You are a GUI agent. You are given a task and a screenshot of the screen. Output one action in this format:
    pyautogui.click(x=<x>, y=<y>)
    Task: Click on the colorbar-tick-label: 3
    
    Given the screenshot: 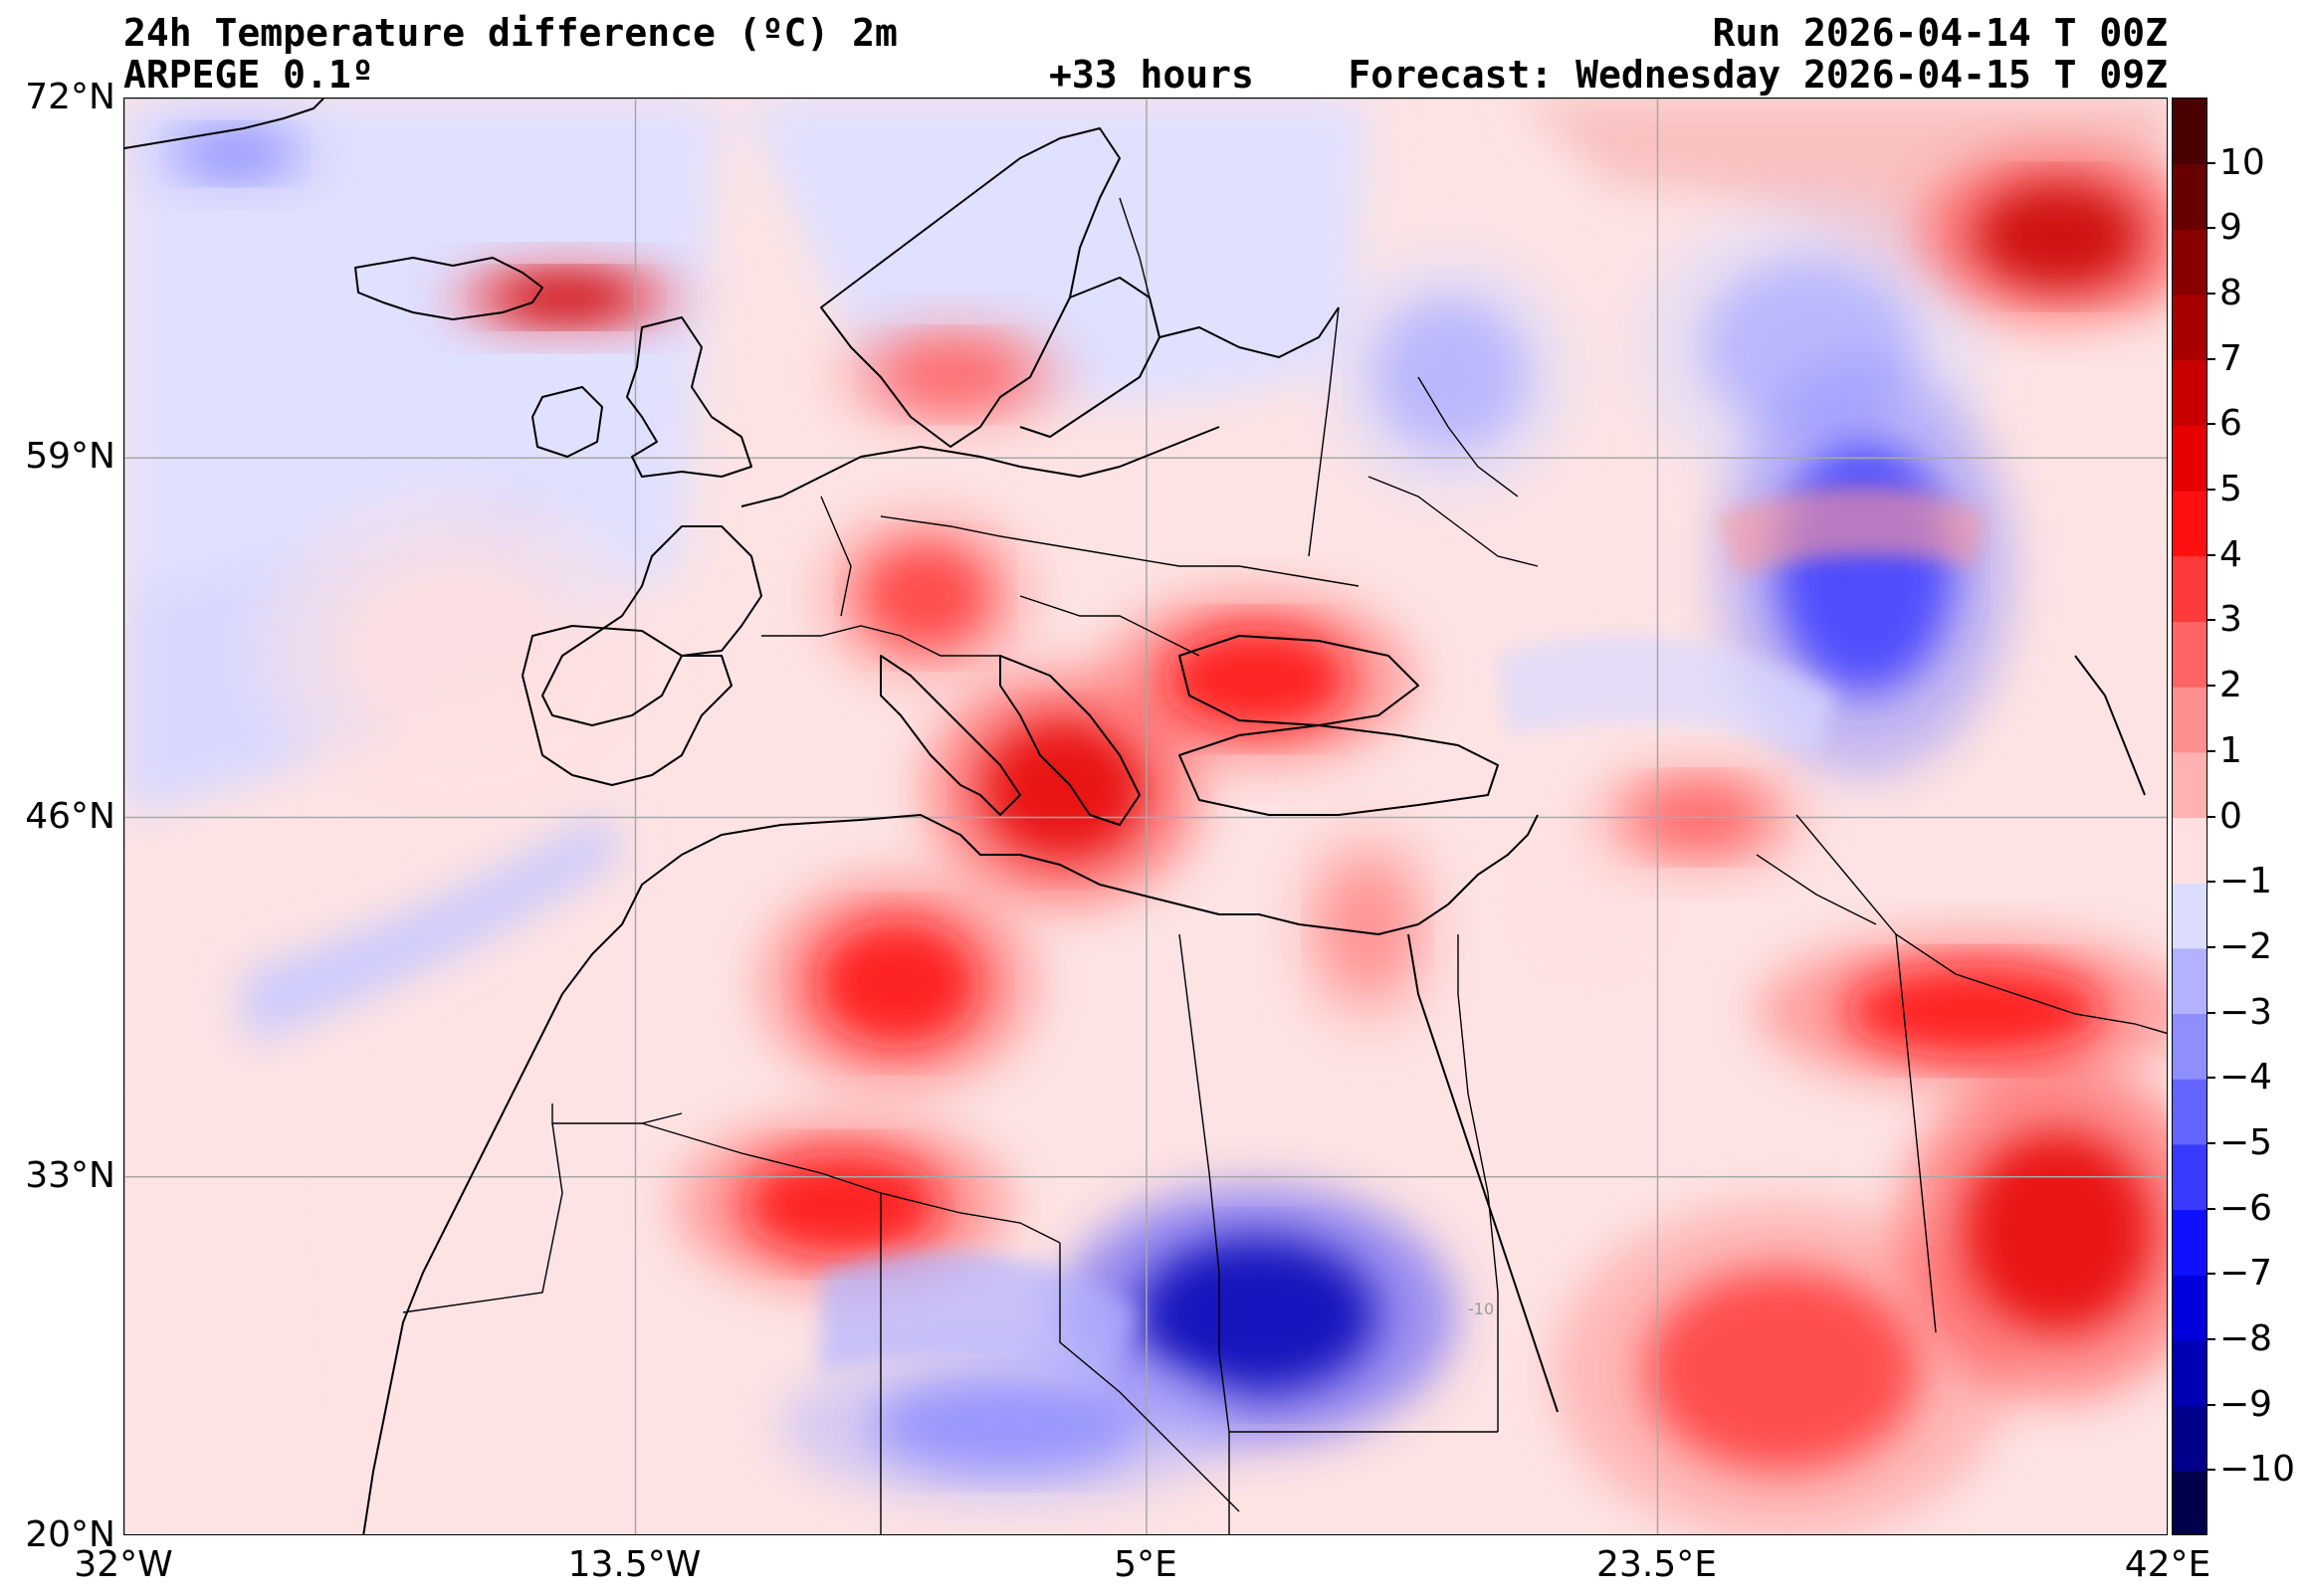 What is the action you would take?
    pyautogui.click(x=2230, y=620)
    